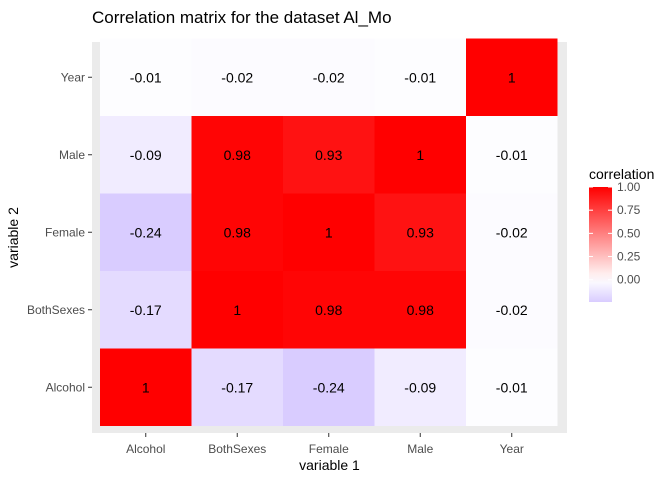 This screenshot has height=480, width=672. I want to click on x-tick-label: Alcohol, so click(145, 449).